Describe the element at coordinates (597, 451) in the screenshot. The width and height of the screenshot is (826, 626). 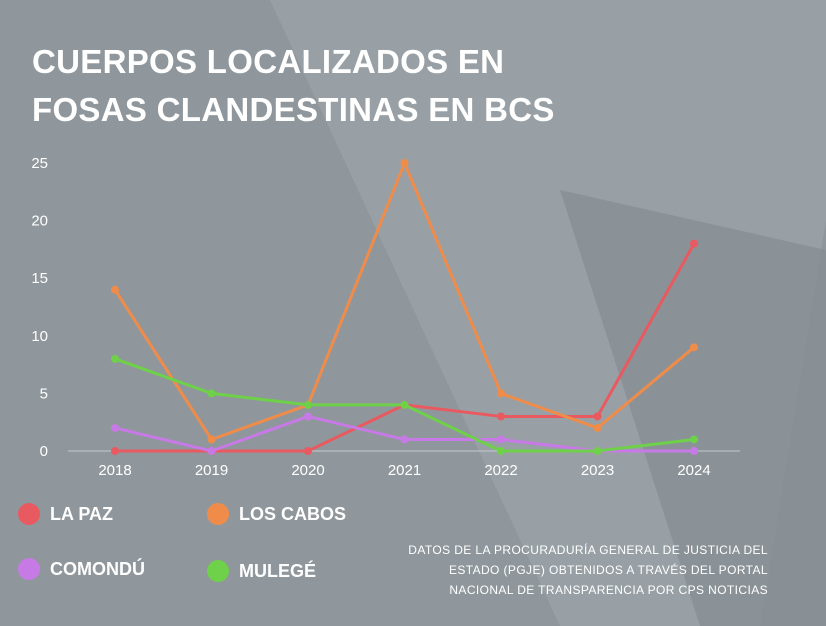
I see `data-point-mulege-2023` at that location.